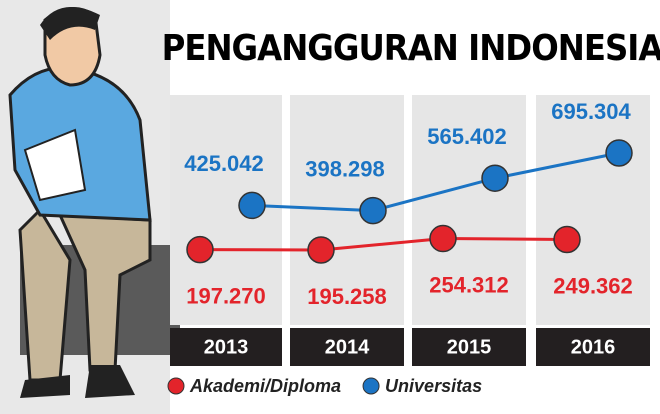 This screenshot has width=660, height=414. I want to click on x-tick-label: 2014, so click(347, 347).